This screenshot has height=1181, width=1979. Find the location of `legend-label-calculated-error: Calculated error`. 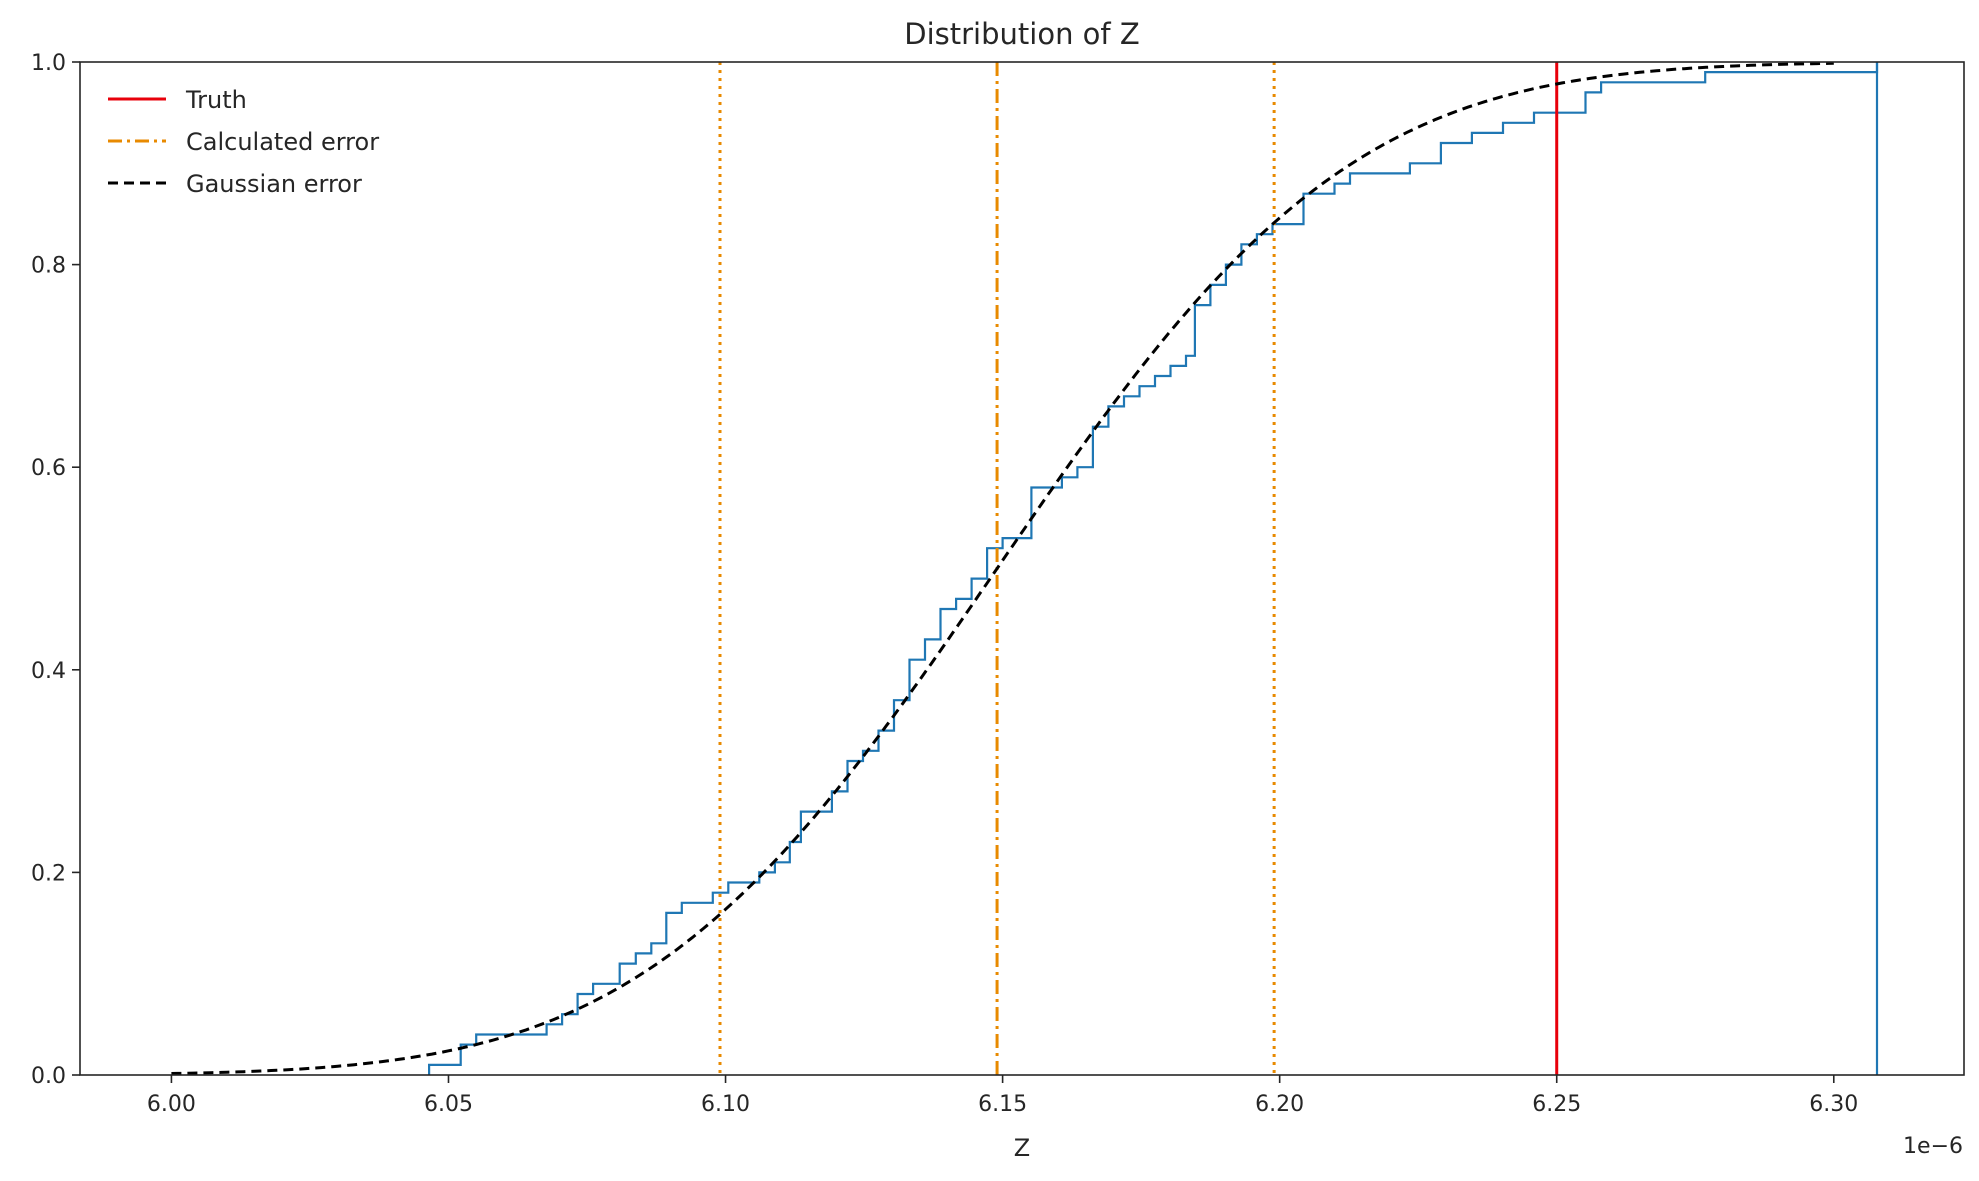

legend-label-calculated-error: Calculated error is located at coordinates (282, 142).